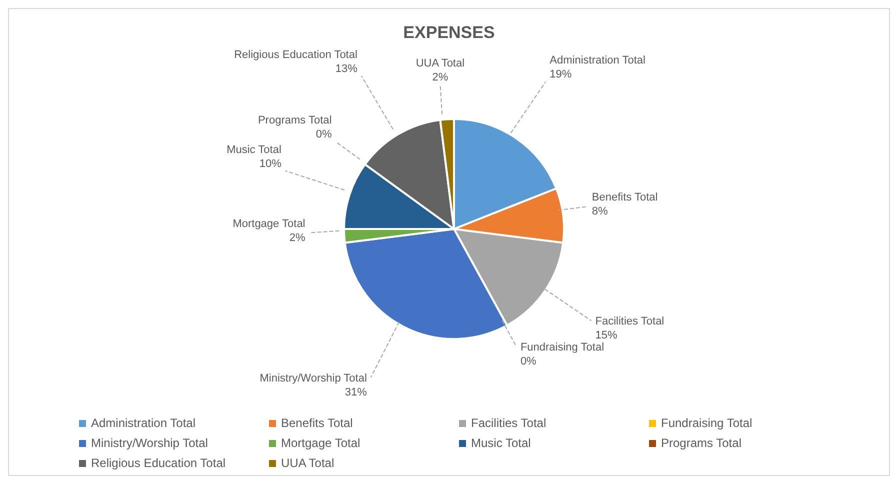 The height and width of the screenshot is (482, 896). Describe the element at coordinates (317, 423) in the screenshot. I see `legend-label: Benefits Total` at that location.